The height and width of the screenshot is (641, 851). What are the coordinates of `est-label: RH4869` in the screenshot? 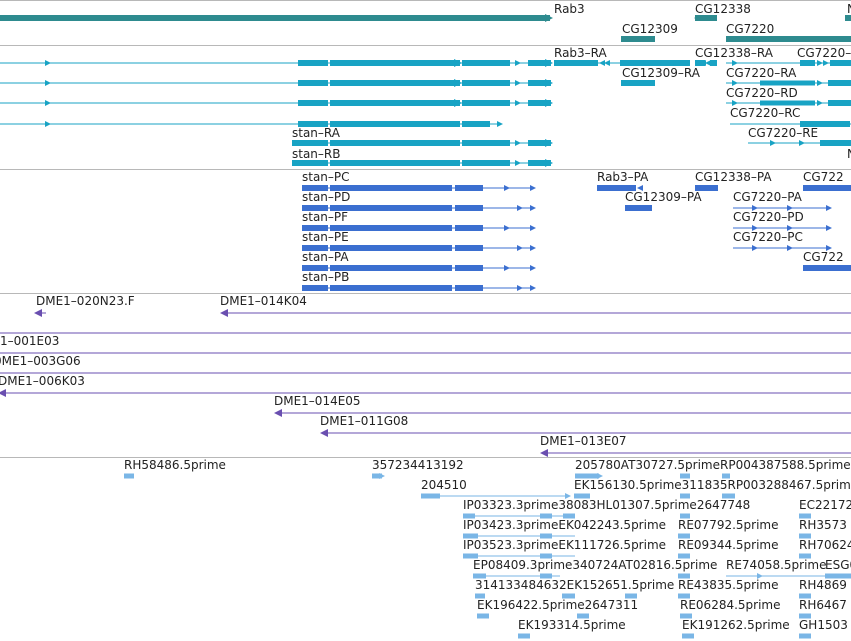 It's located at (823, 585).